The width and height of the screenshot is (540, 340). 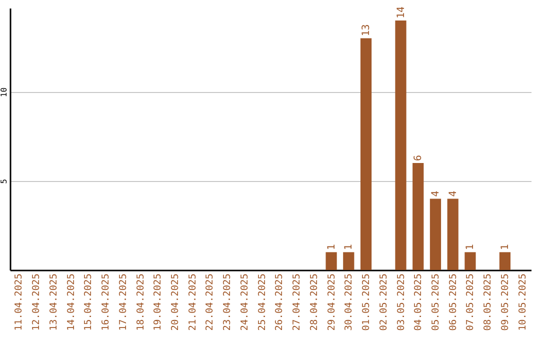 What do you see at coordinates (4, 92) in the screenshot?
I see `y-tick-label: 10` at bounding box center [4, 92].